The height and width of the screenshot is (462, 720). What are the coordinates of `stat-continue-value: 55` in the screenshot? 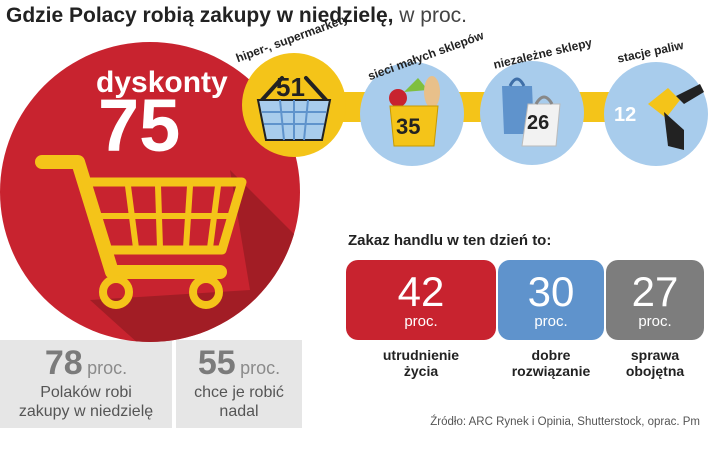 It's located at (216, 363).